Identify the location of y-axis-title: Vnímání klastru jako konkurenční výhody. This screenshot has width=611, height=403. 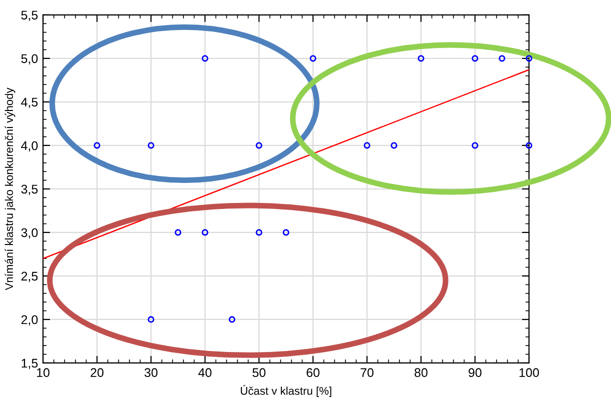
(10, 189).